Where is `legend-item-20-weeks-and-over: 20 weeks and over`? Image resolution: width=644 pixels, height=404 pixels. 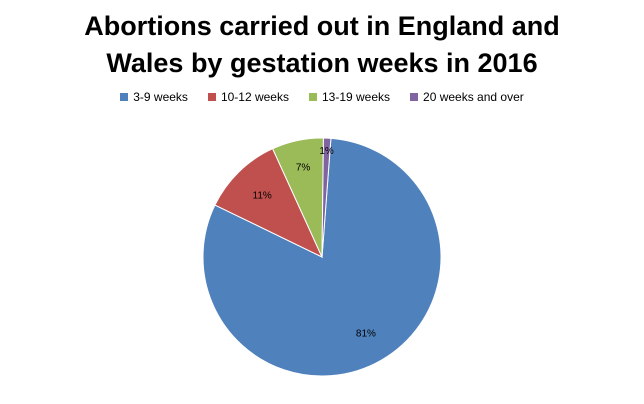
legend-item-20-weeks-and-over: 20 weeks and over is located at coordinates (467, 97).